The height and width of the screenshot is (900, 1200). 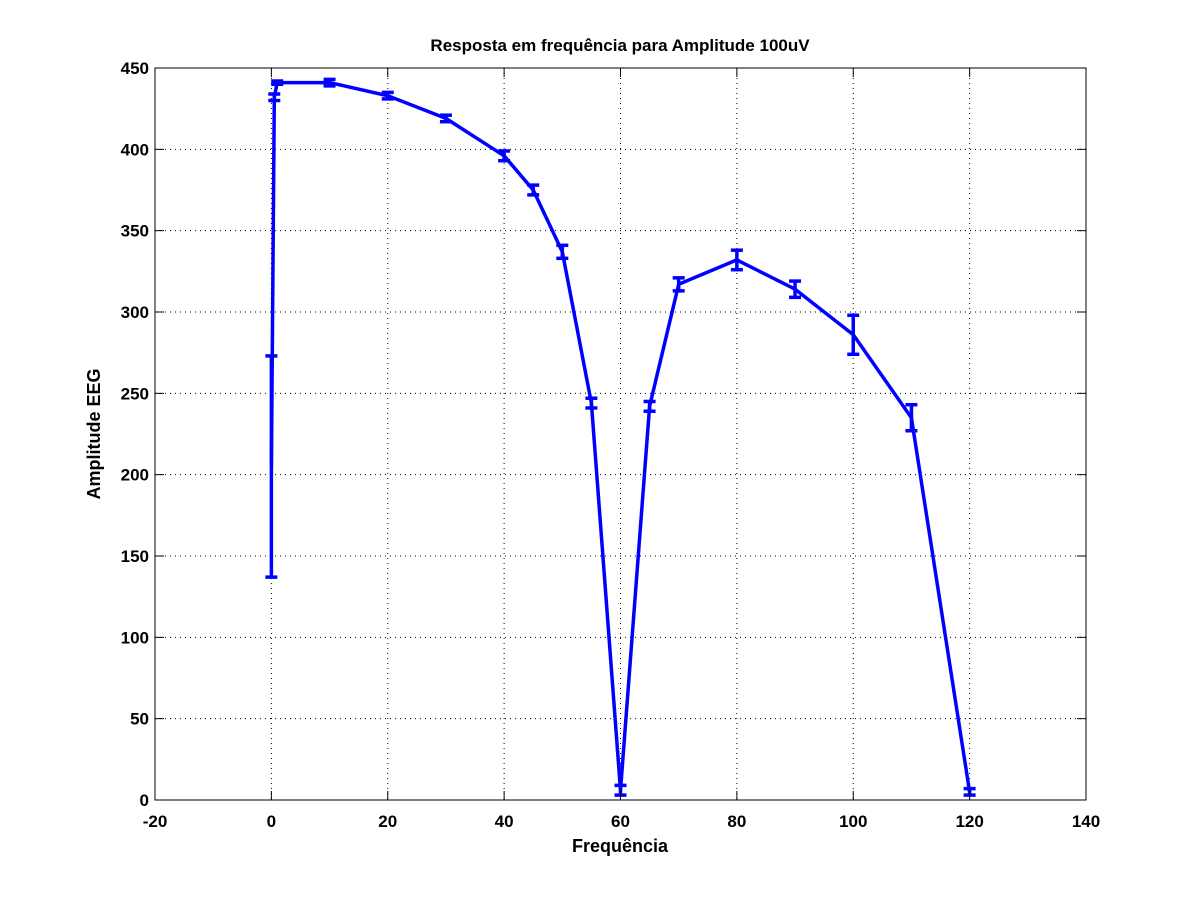 I want to click on x-axis-label: Frequência, so click(x=620, y=846).